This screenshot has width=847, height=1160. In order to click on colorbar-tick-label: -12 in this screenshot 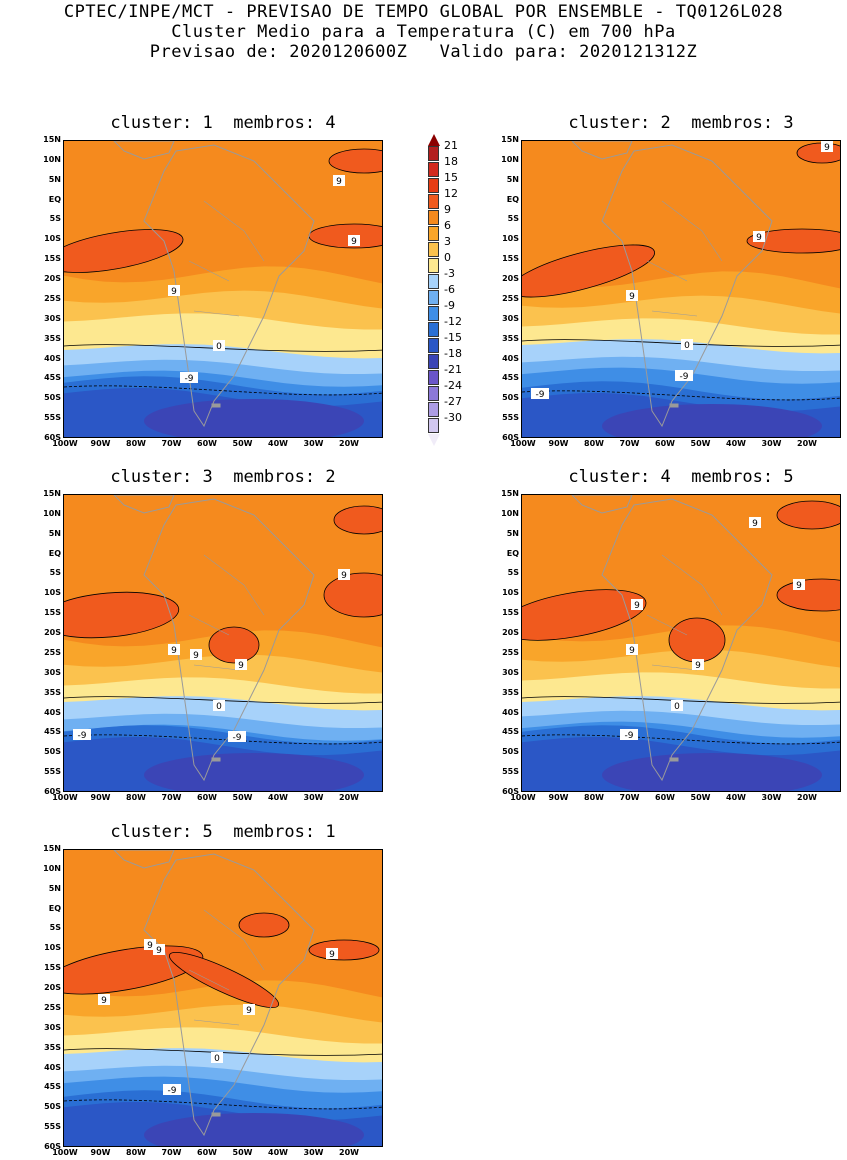, I will do `click(453, 321)`.